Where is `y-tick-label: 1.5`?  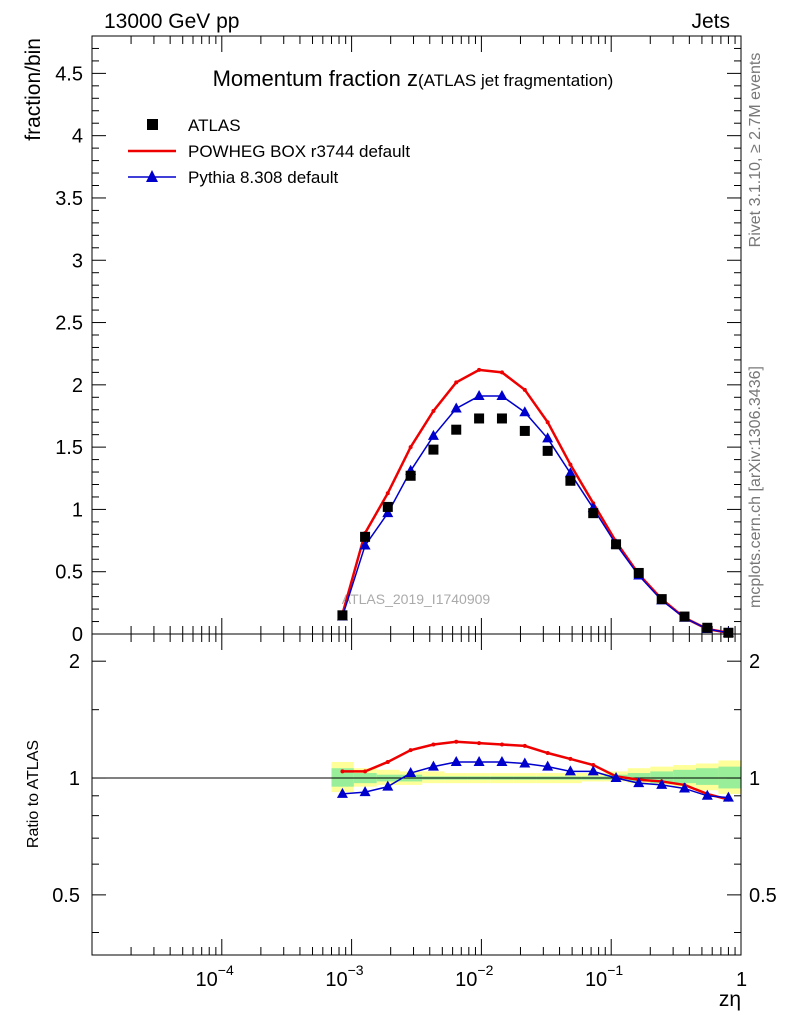
y-tick-label: 1.5 is located at coordinates (69, 448).